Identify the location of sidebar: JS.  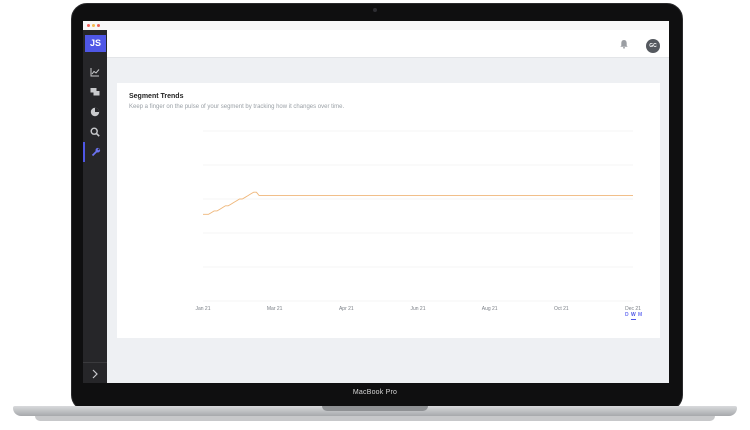
(95, 206).